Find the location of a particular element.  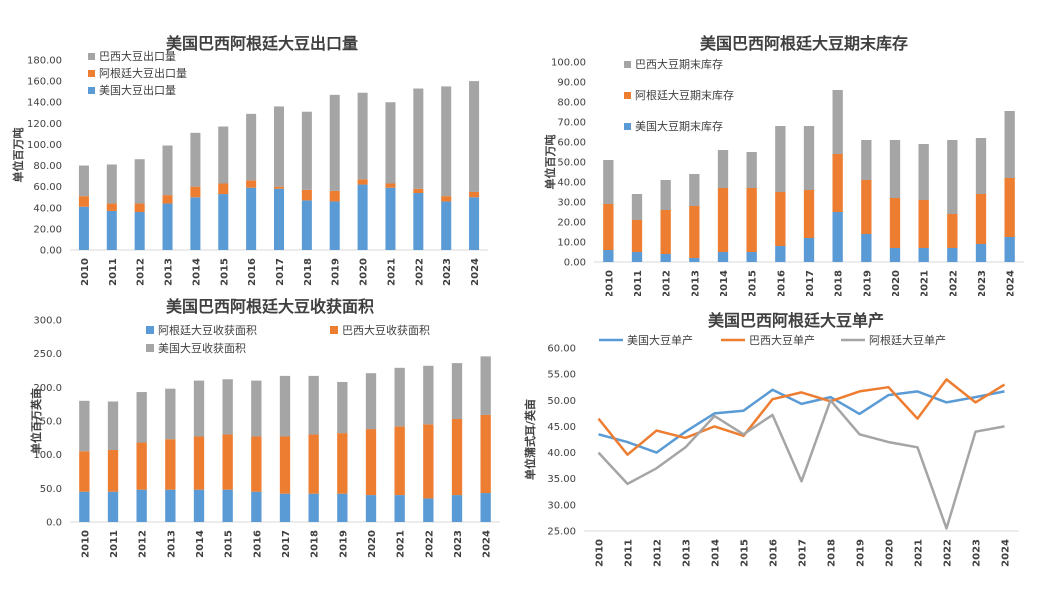

x-tick-label: 2016 is located at coordinates (252, 272).